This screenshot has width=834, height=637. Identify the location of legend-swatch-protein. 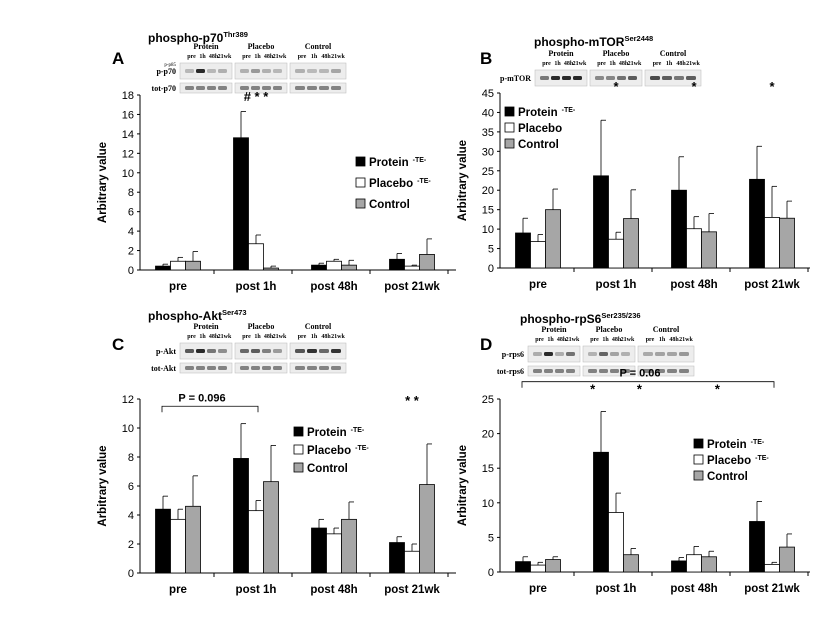
(360, 161).